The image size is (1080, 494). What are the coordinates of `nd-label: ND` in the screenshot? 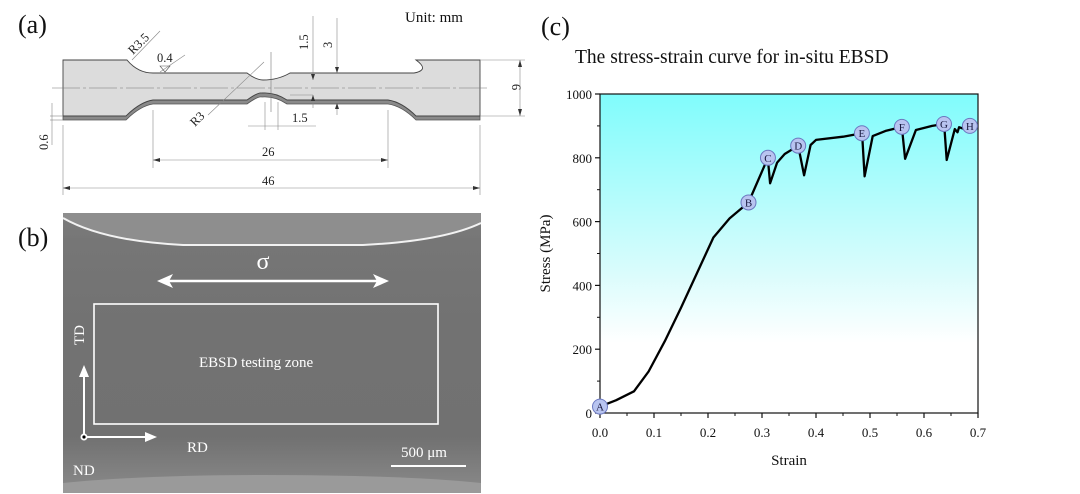 It's located at (84, 471).